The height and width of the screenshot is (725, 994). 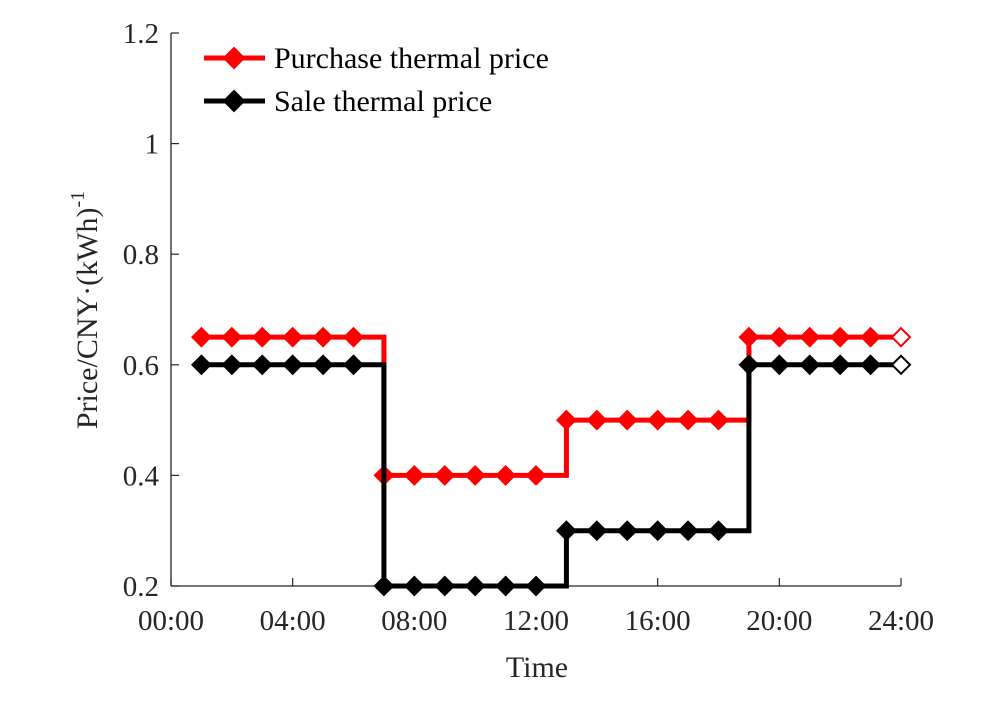 What do you see at coordinates (141, 366) in the screenshot?
I see `y-tick-label: 0.6` at bounding box center [141, 366].